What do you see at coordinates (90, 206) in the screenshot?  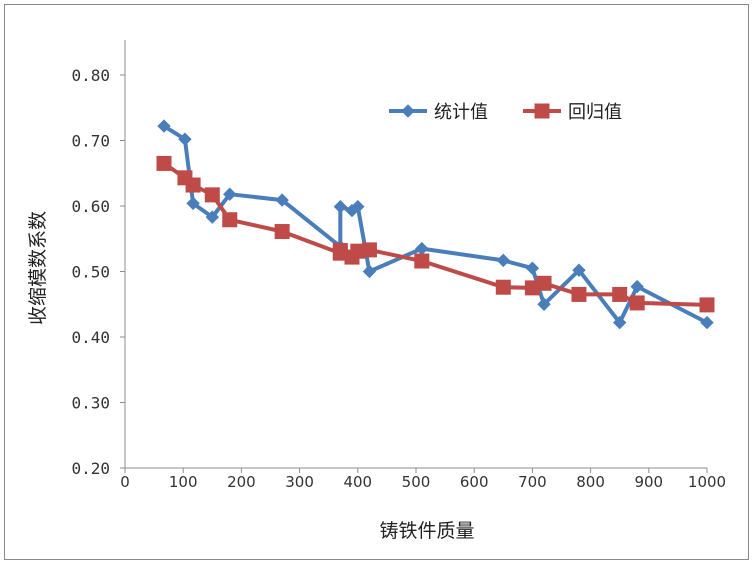 I see `y-tick-label: 0.60` at bounding box center [90, 206].